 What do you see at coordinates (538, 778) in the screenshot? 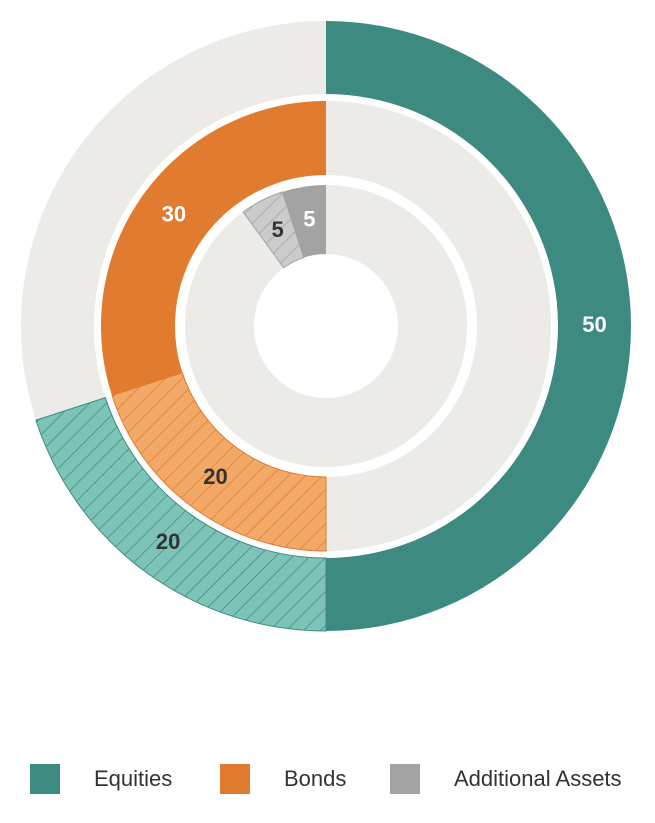
I see `legend-label: Additional Assets` at bounding box center [538, 778].